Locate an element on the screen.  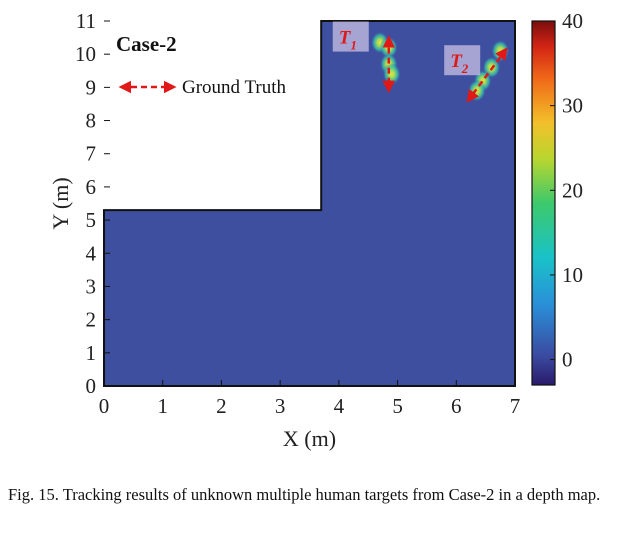
x-tick-label: 4 is located at coordinates (339, 406).